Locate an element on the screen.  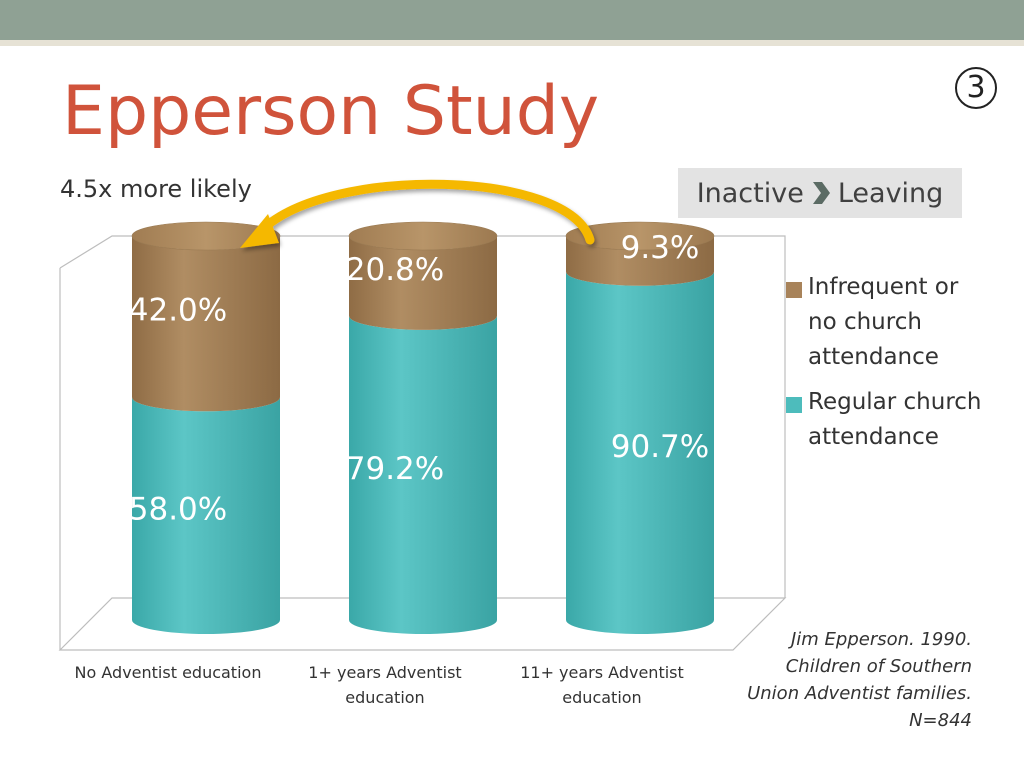
slide-number-badge: 3 is located at coordinates (976, 88).